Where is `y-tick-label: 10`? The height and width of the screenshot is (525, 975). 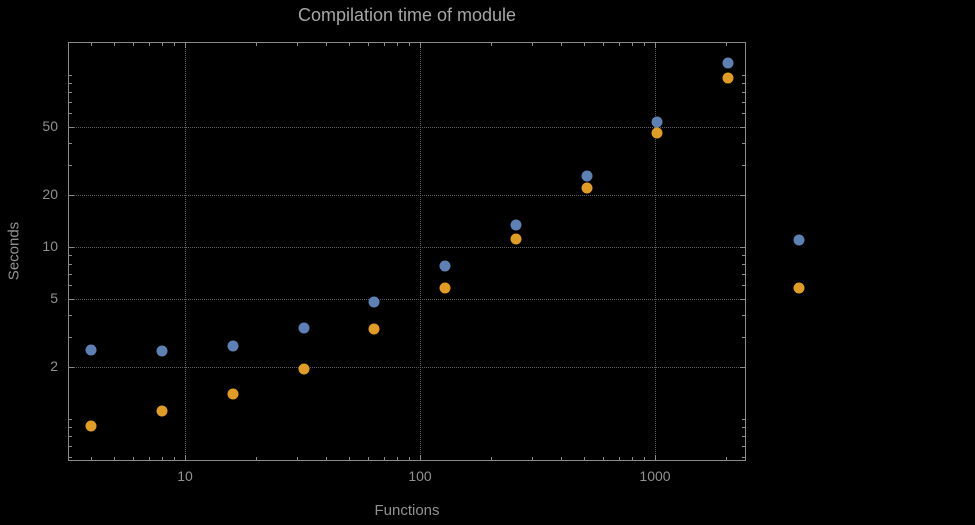 y-tick-label: 10 is located at coordinates (50, 246).